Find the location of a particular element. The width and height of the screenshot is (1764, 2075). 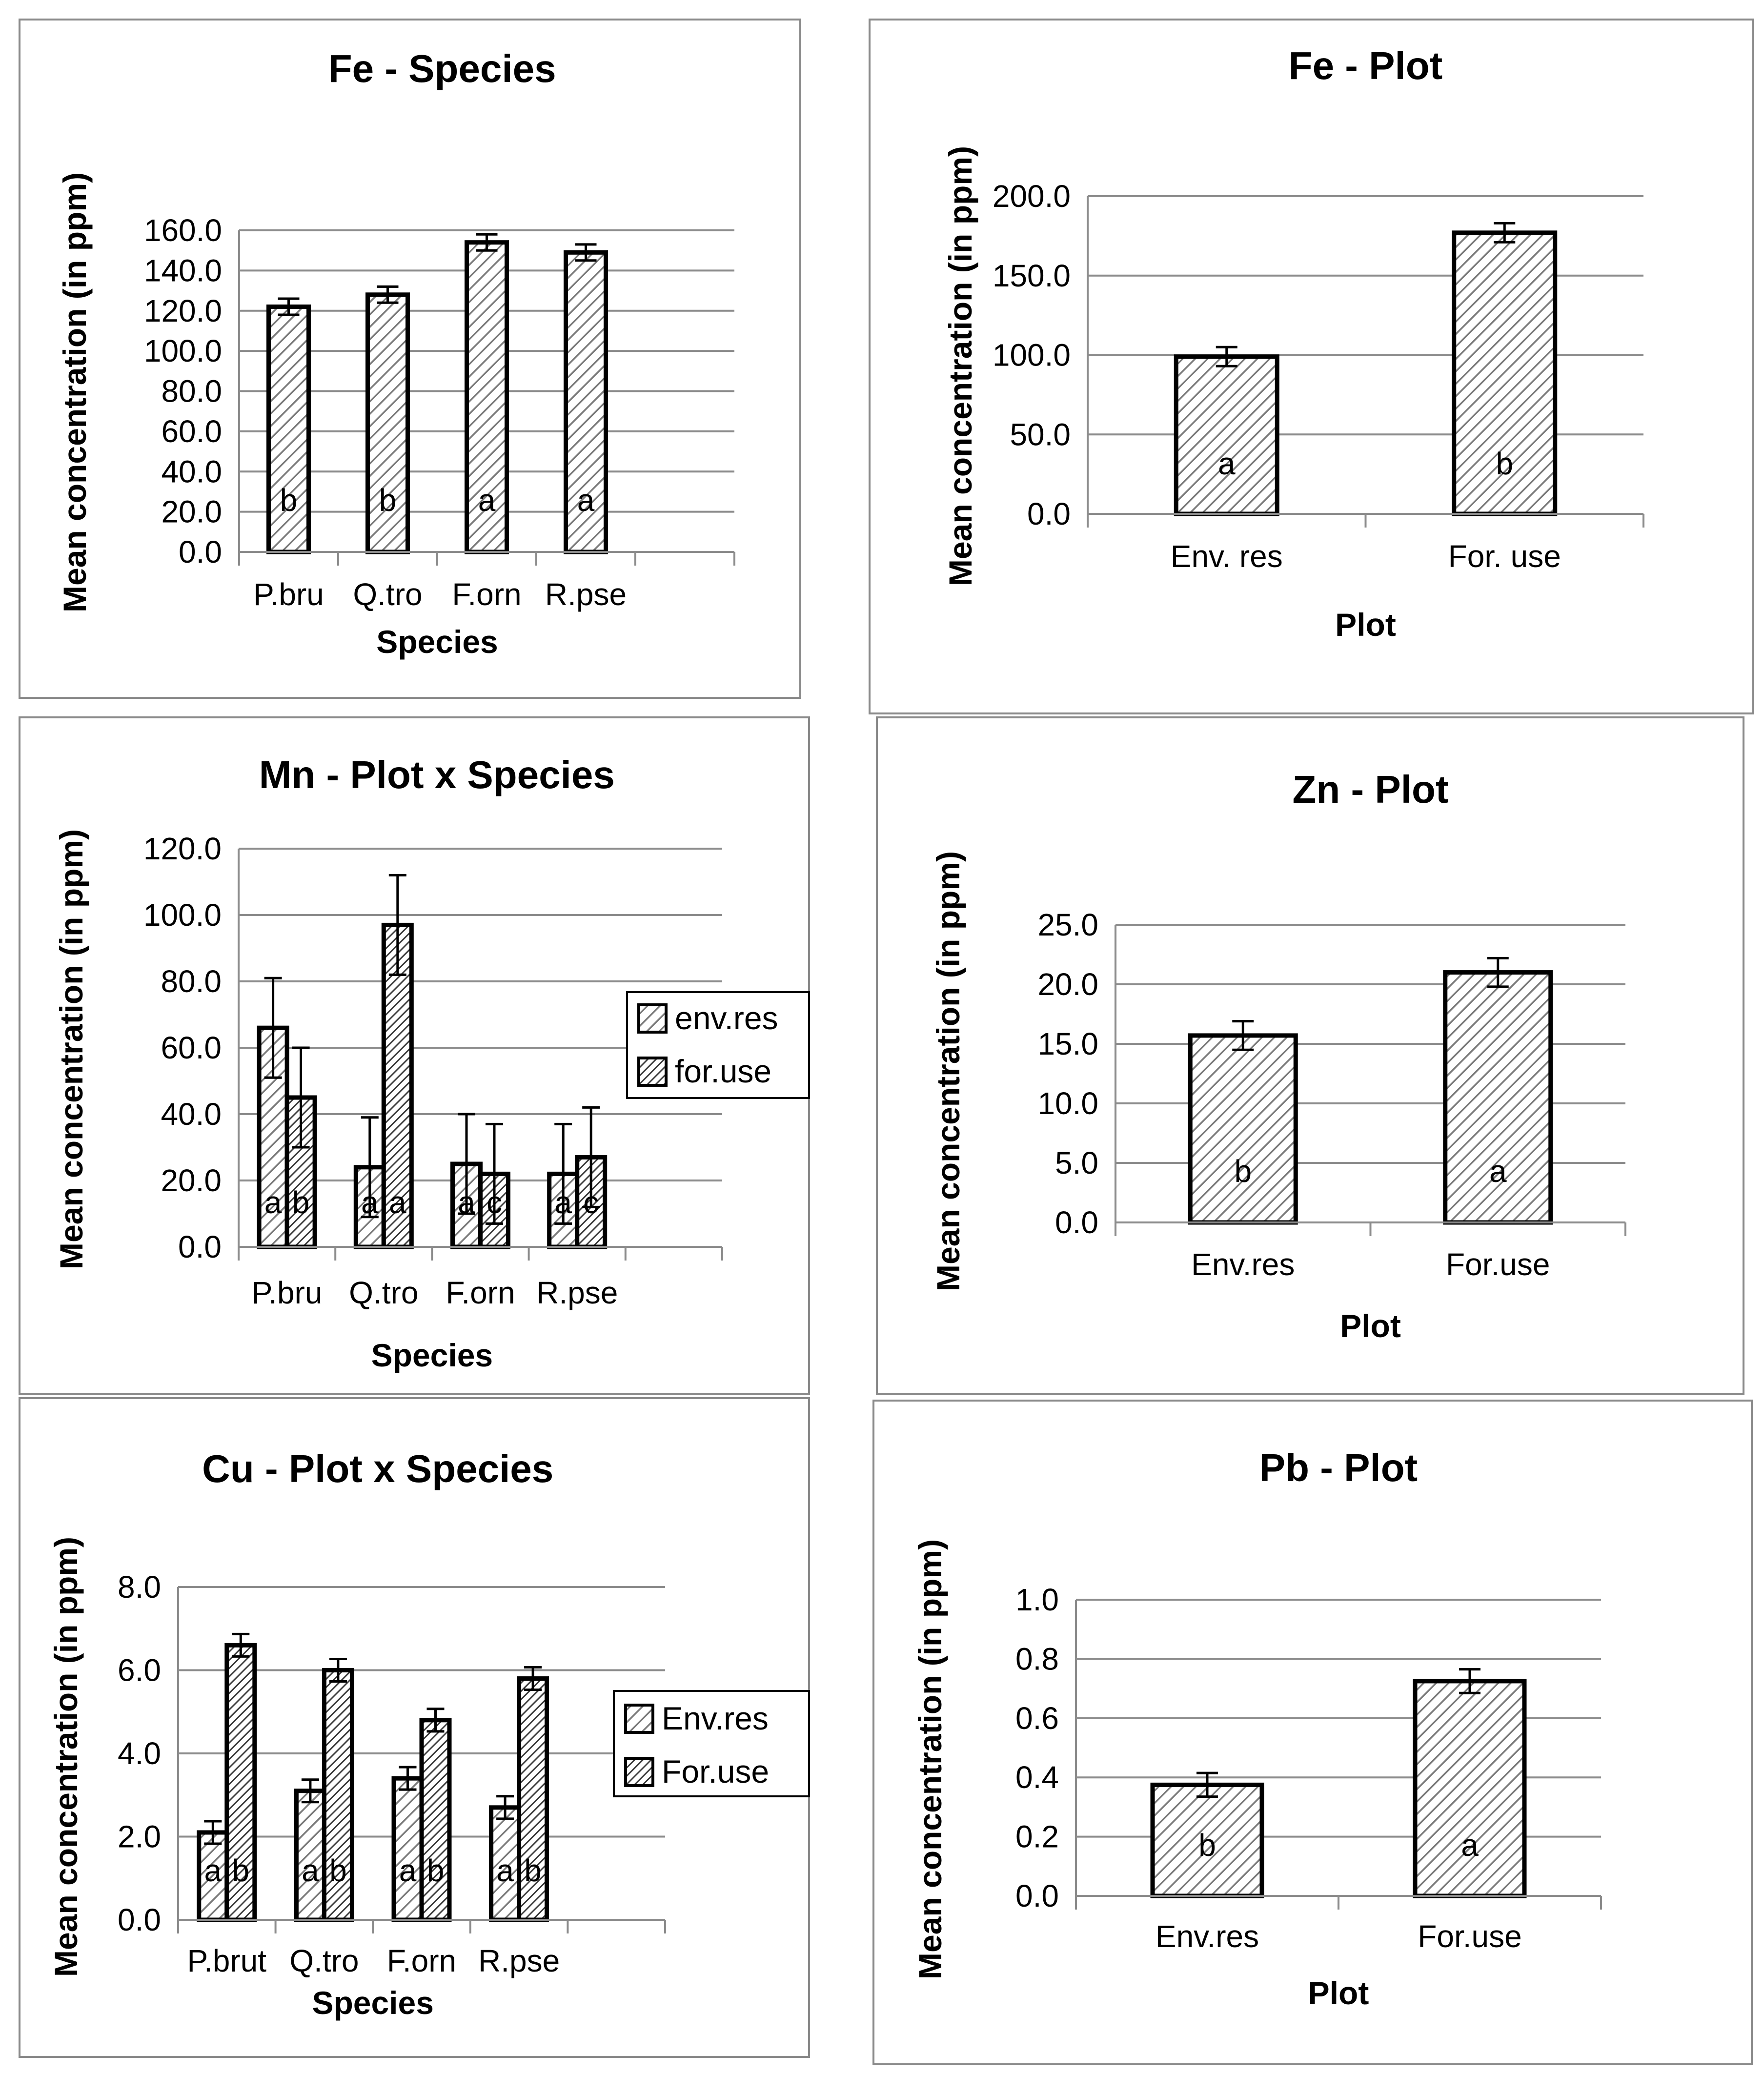

y-tick-label: 0.6 is located at coordinates (1037, 1718).